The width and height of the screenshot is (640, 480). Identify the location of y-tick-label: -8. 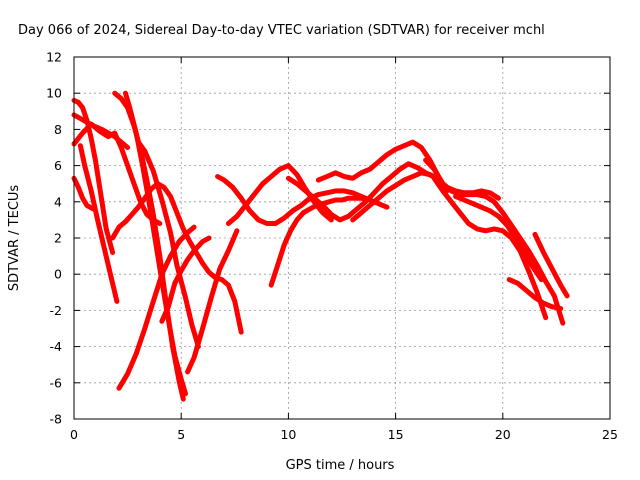
(56, 419).